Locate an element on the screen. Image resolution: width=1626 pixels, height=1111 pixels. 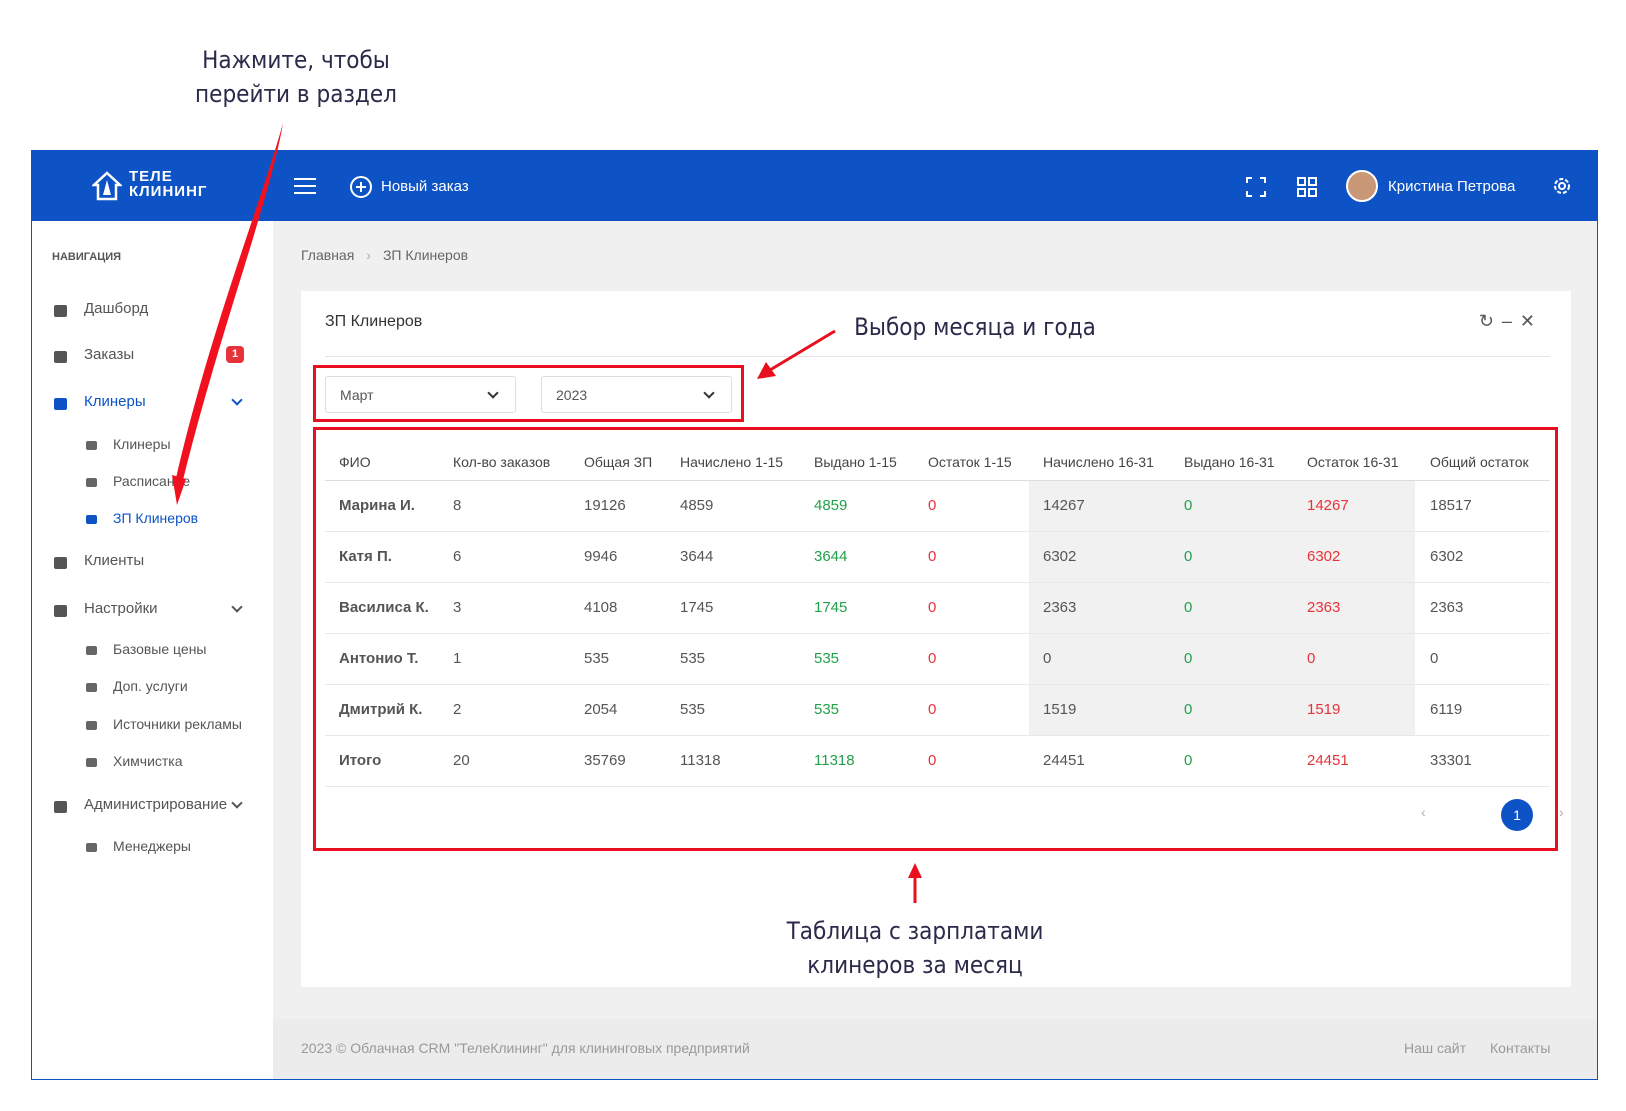
row-name: Итого is located at coordinates (360, 760).